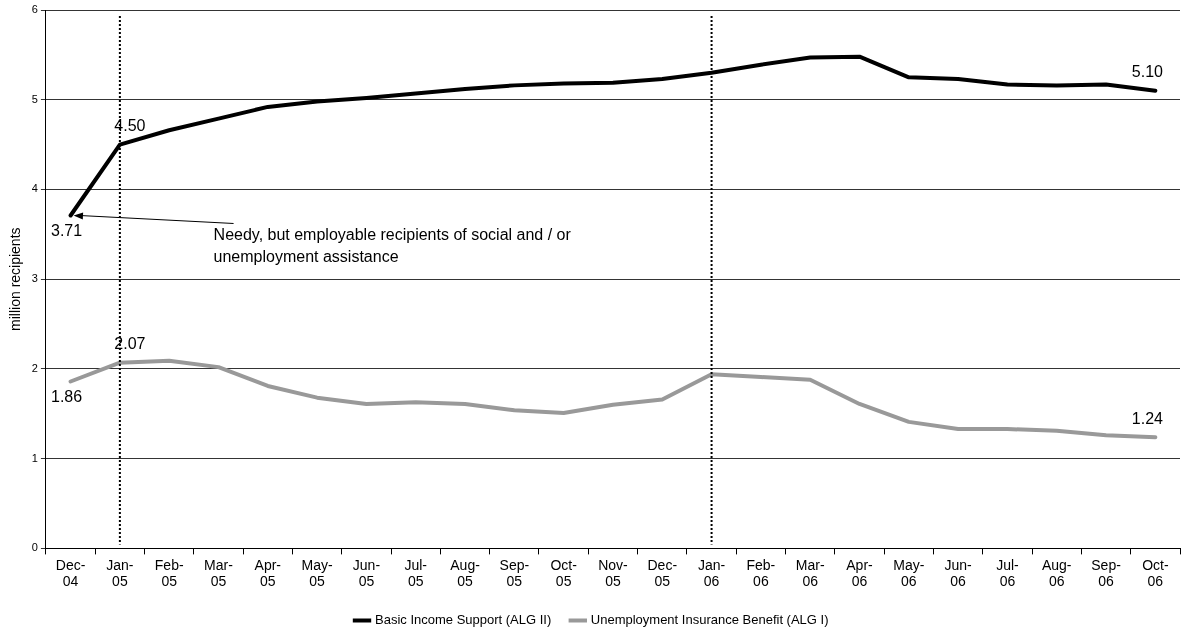 The height and width of the screenshot is (641, 1190). I want to click on x-tick-label: Apr-06, so click(860, 573).